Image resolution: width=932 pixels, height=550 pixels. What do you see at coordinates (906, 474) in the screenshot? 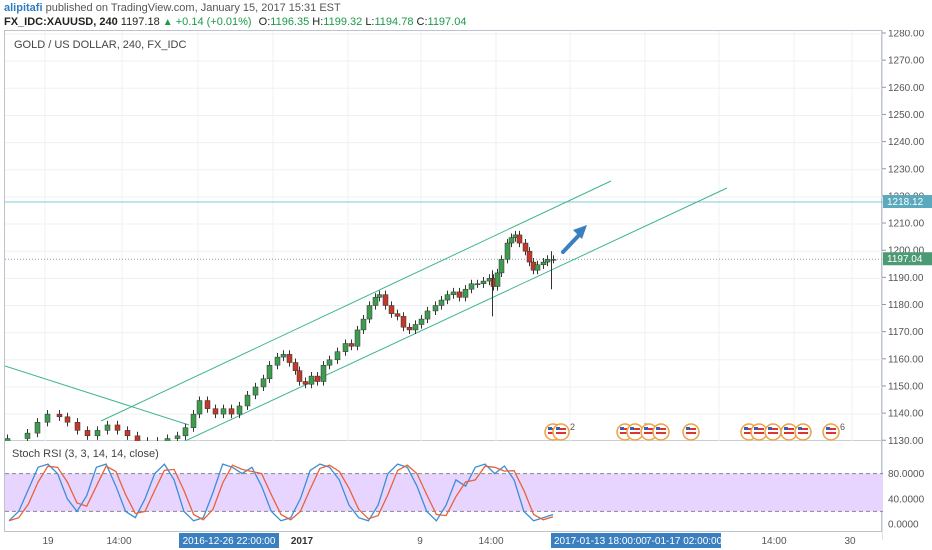
I see `stoch-tick-label: 80.0000` at bounding box center [906, 474].